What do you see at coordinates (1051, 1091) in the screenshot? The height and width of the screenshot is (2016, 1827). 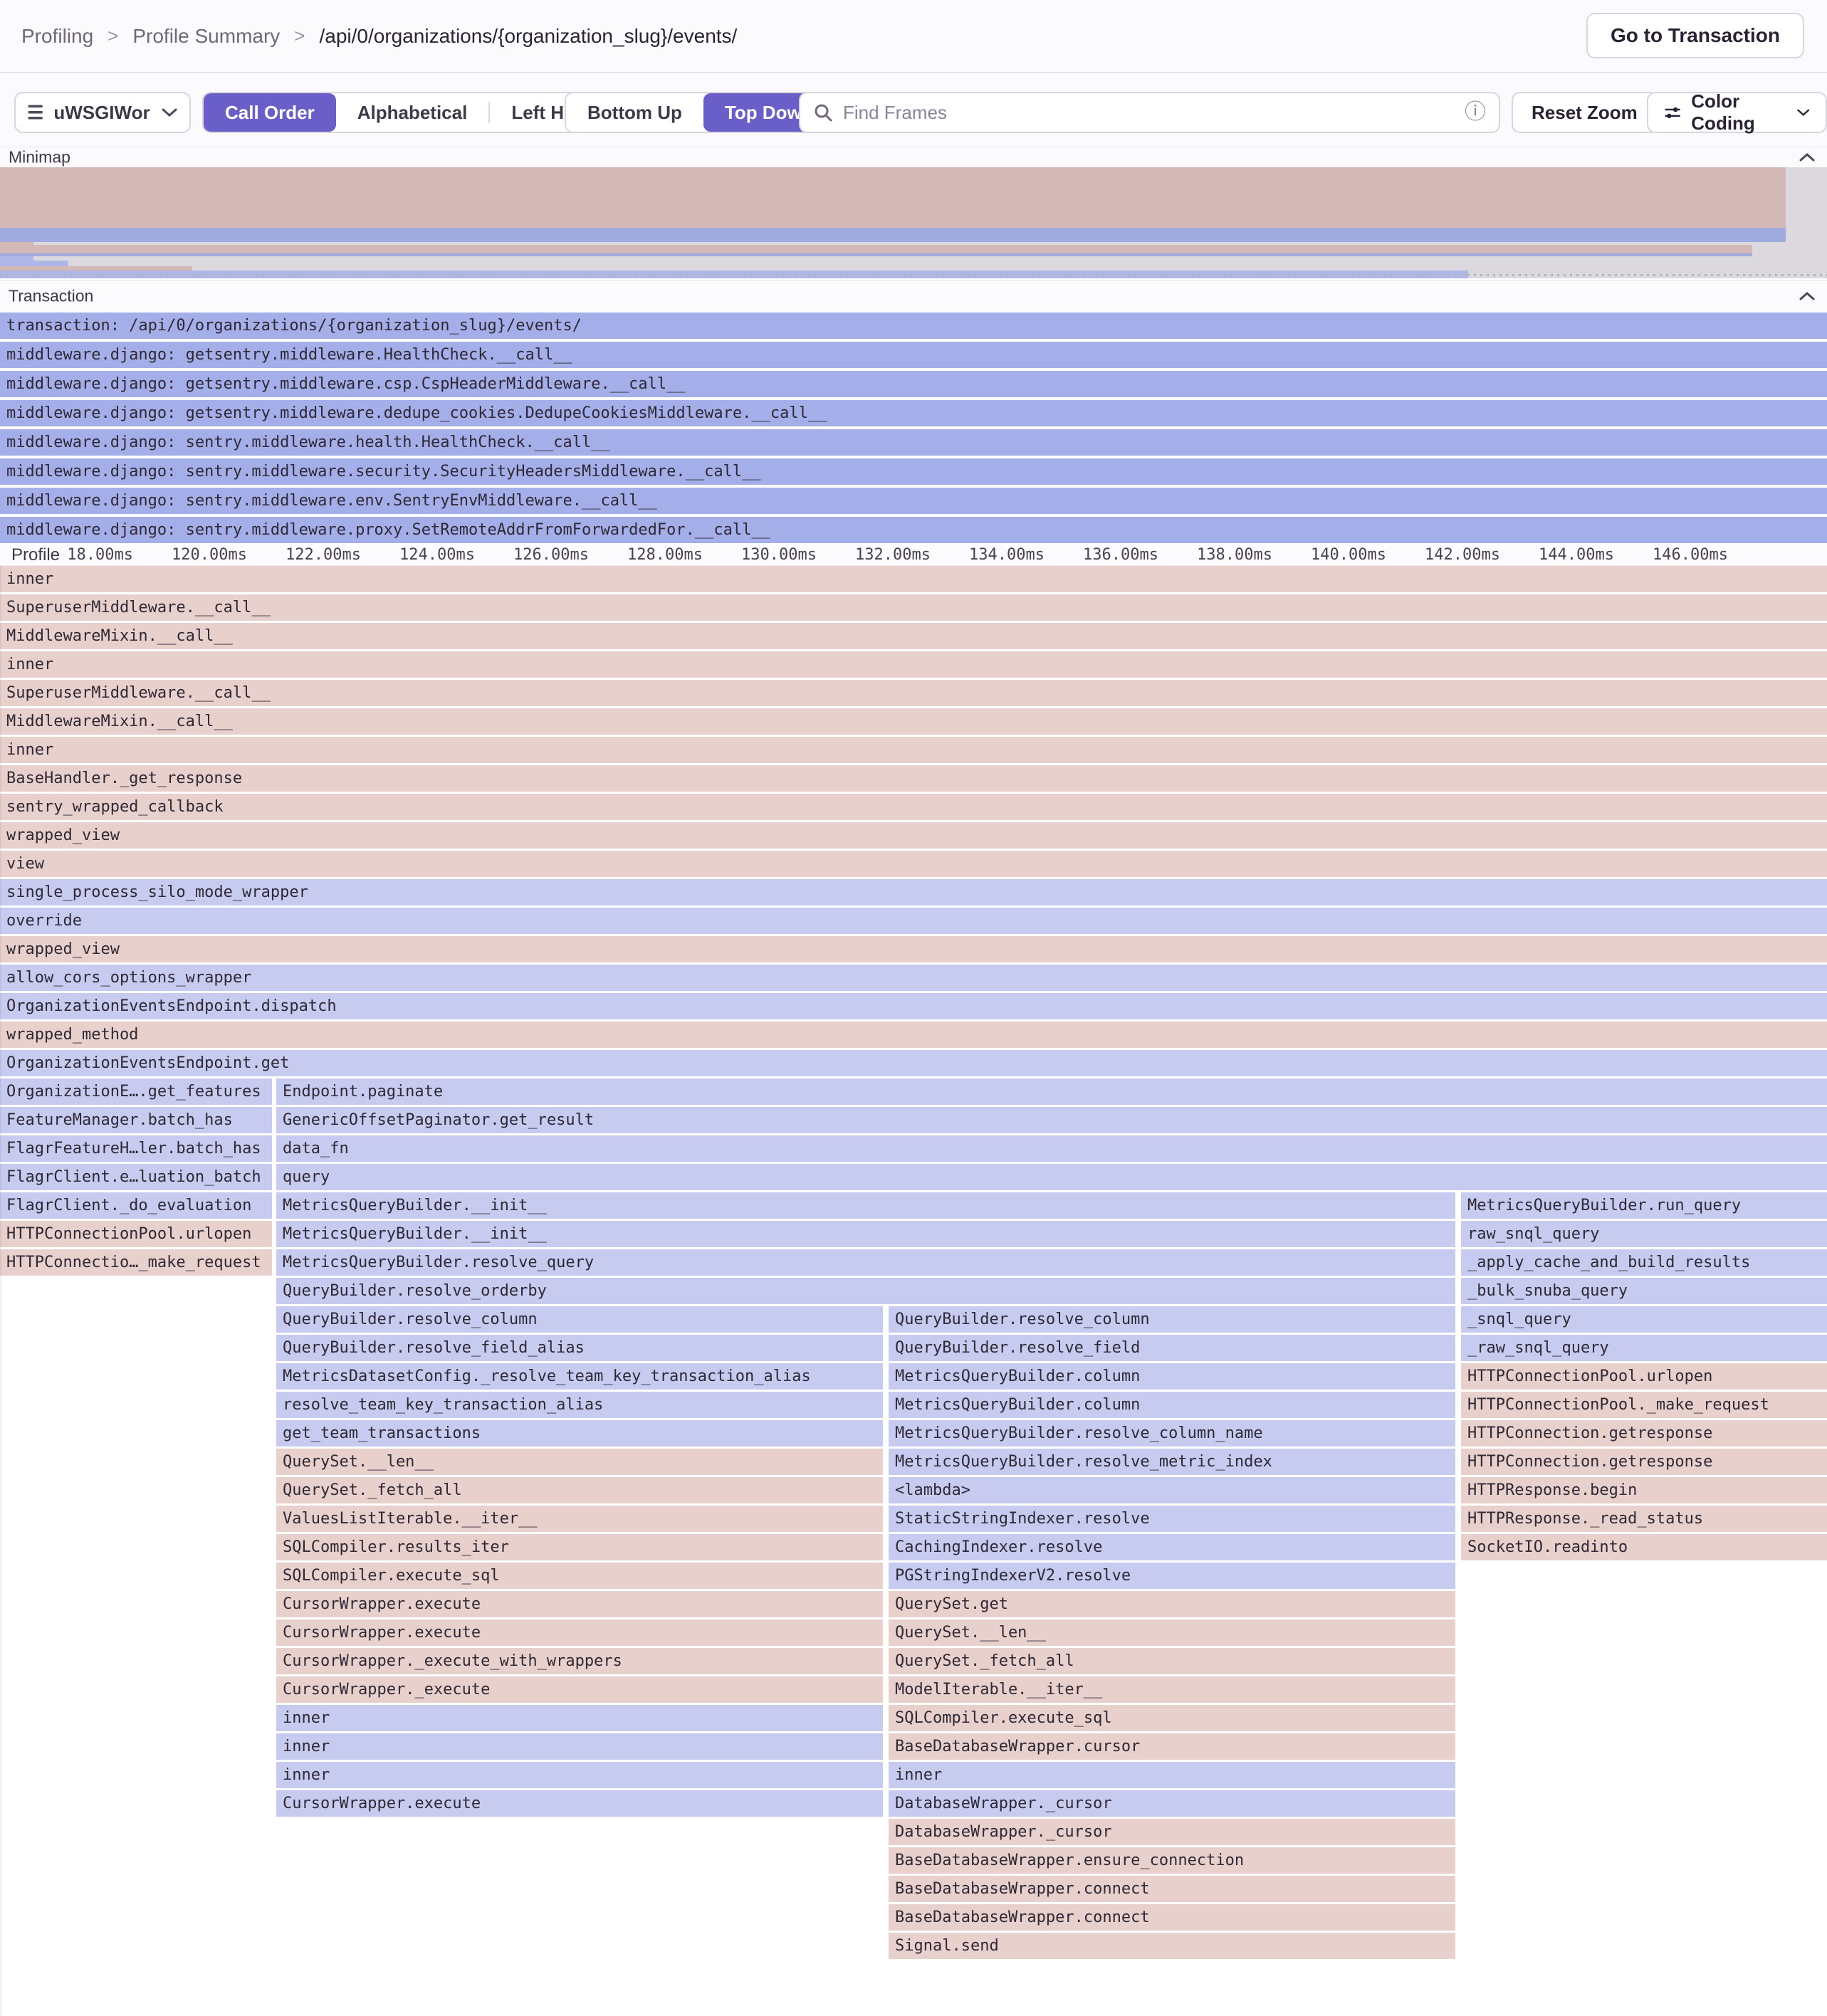 I see `flame-frame: Endpoint.paginate` at bounding box center [1051, 1091].